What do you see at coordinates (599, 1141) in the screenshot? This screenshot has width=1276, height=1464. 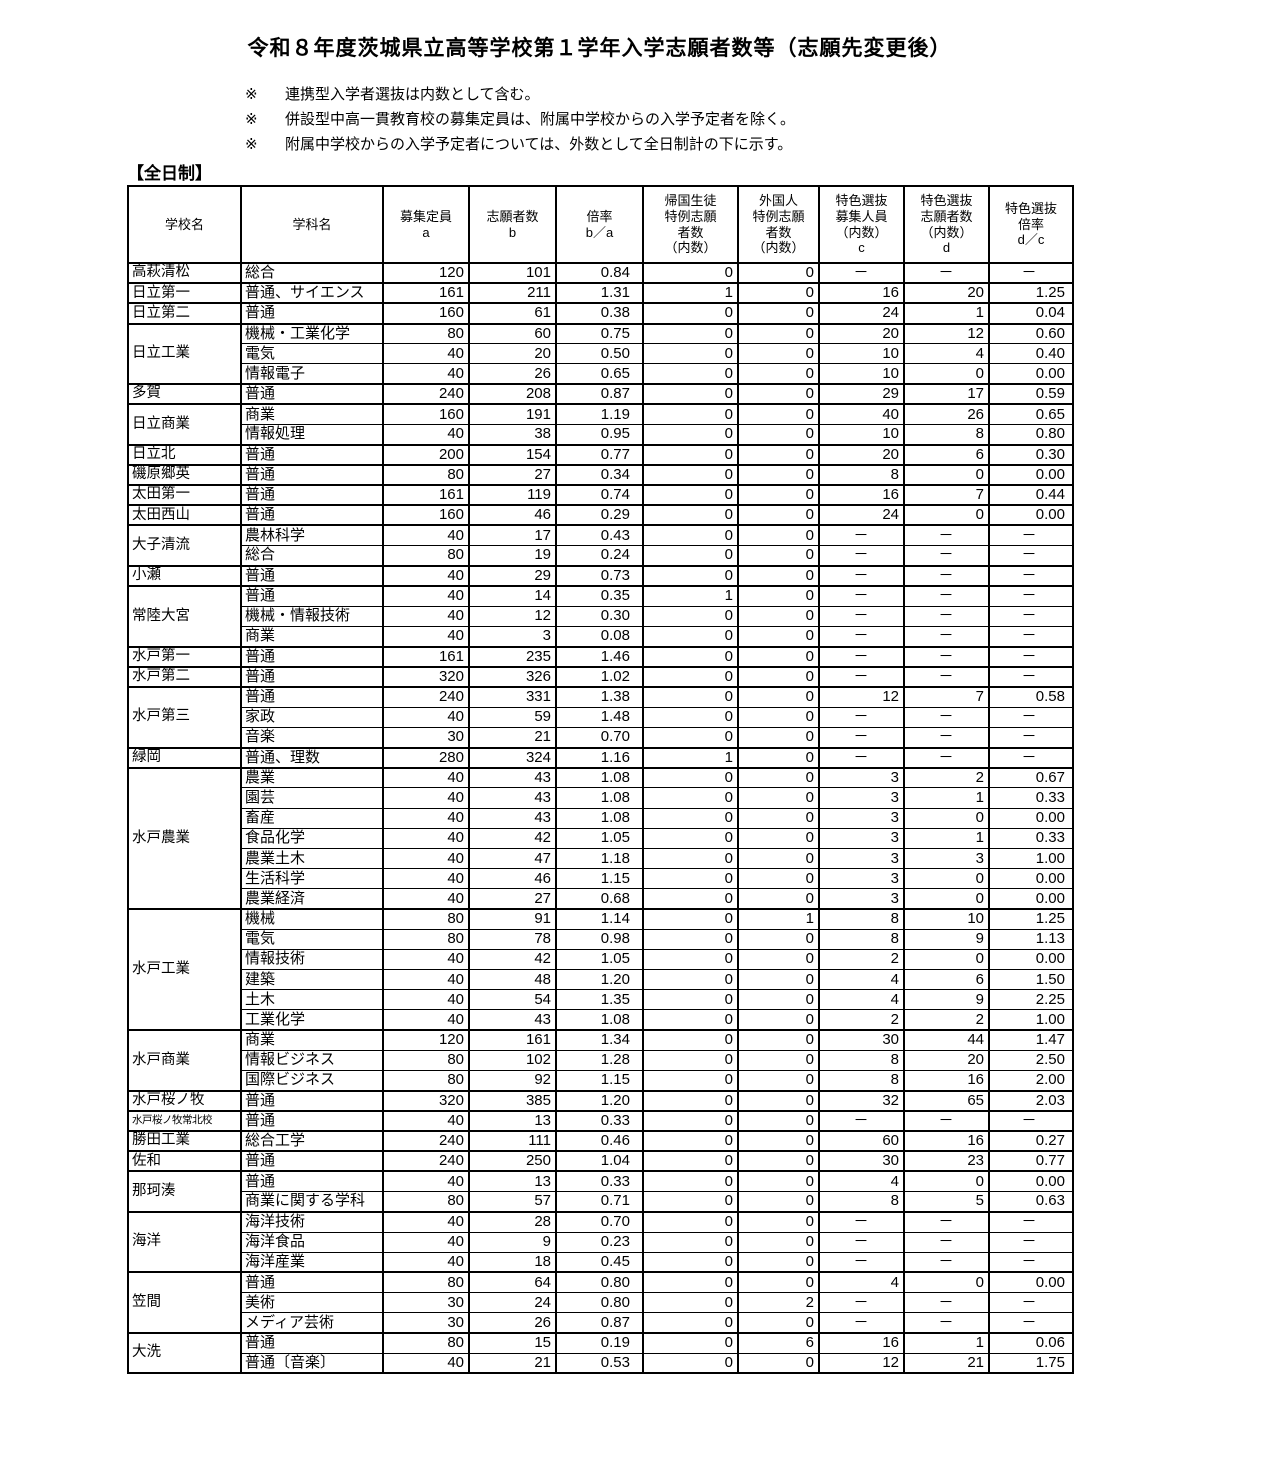 I see `value-cell: 0.46` at bounding box center [599, 1141].